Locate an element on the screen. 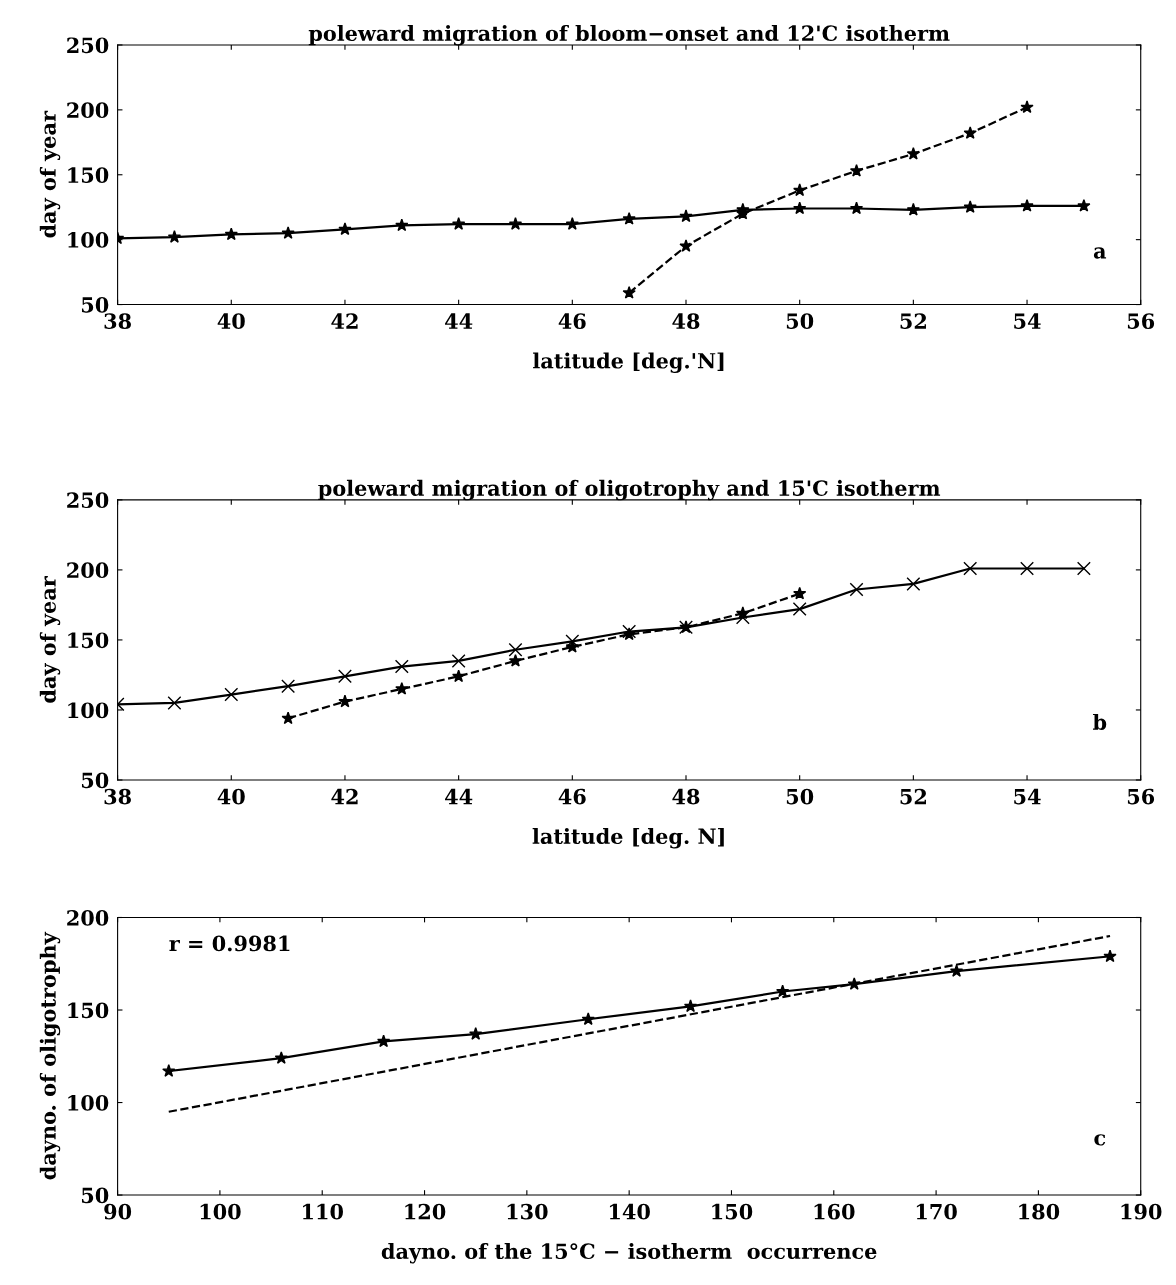  annotation: a is located at coordinates (1100, 253).